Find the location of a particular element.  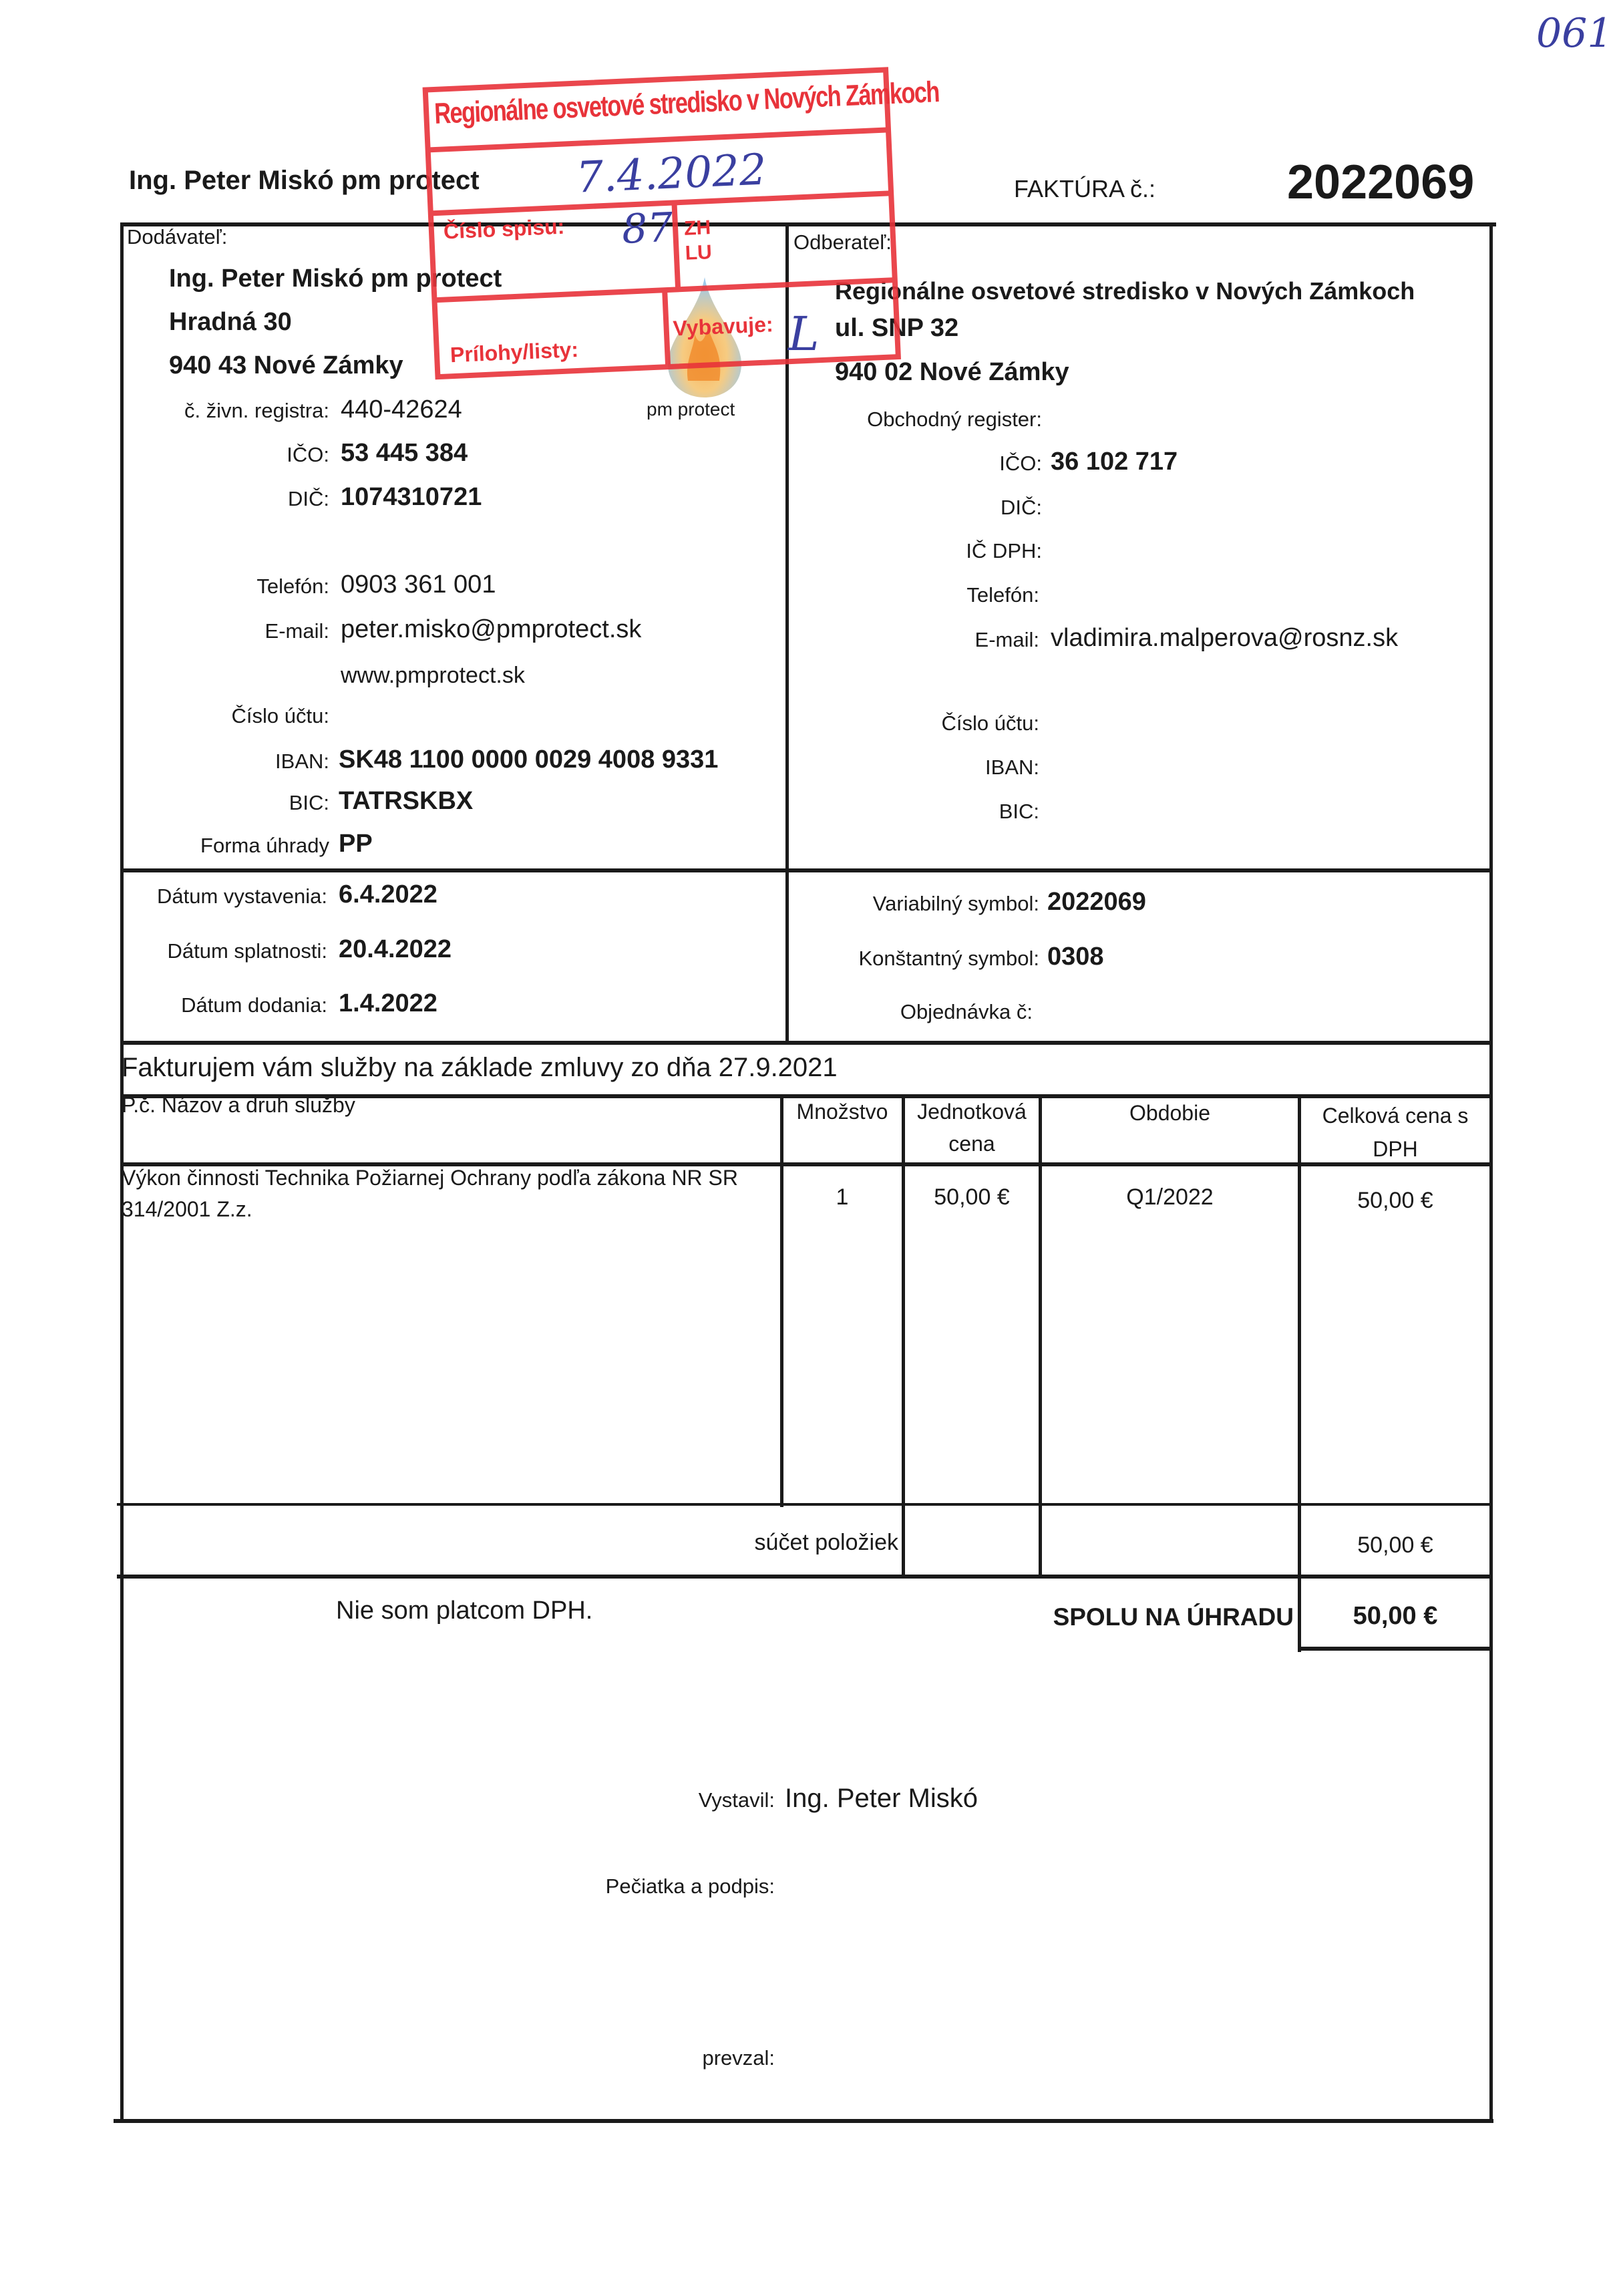

customer-icdph-label: IČ DPH: is located at coordinates (1004, 550).